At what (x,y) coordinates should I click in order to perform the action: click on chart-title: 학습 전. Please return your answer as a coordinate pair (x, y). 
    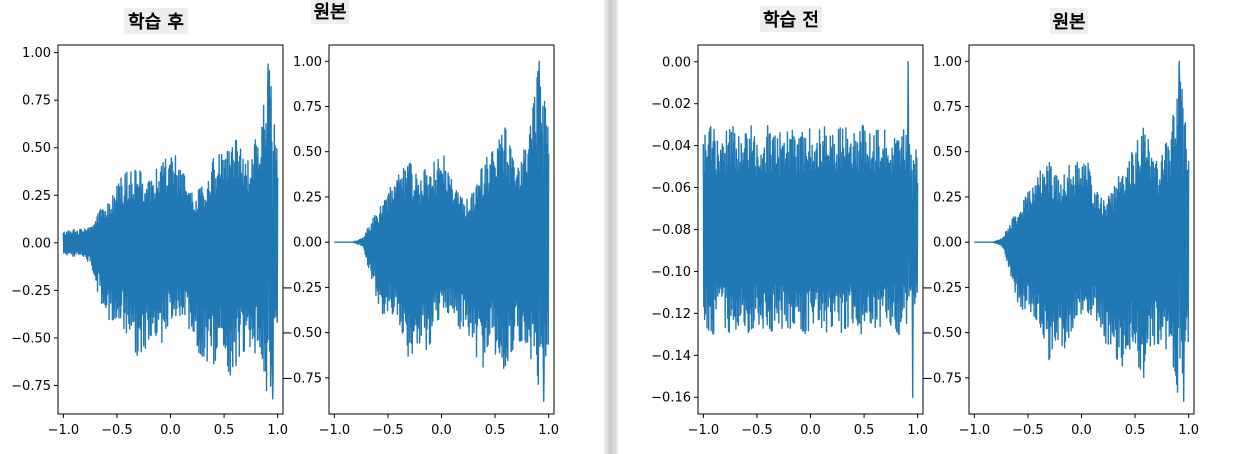
    Looking at the image, I should click on (791, 20).